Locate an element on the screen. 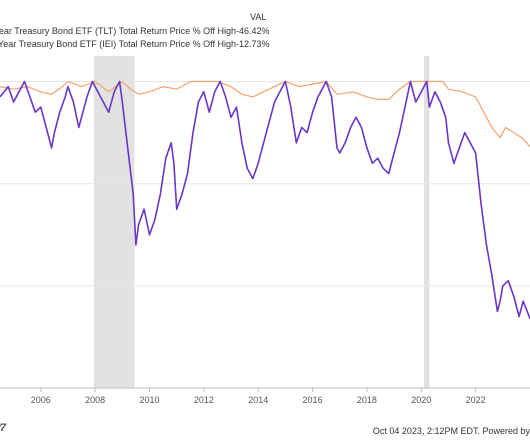 This screenshot has height=442, width=530. x-tick-label: 2016 is located at coordinates (313, 400).